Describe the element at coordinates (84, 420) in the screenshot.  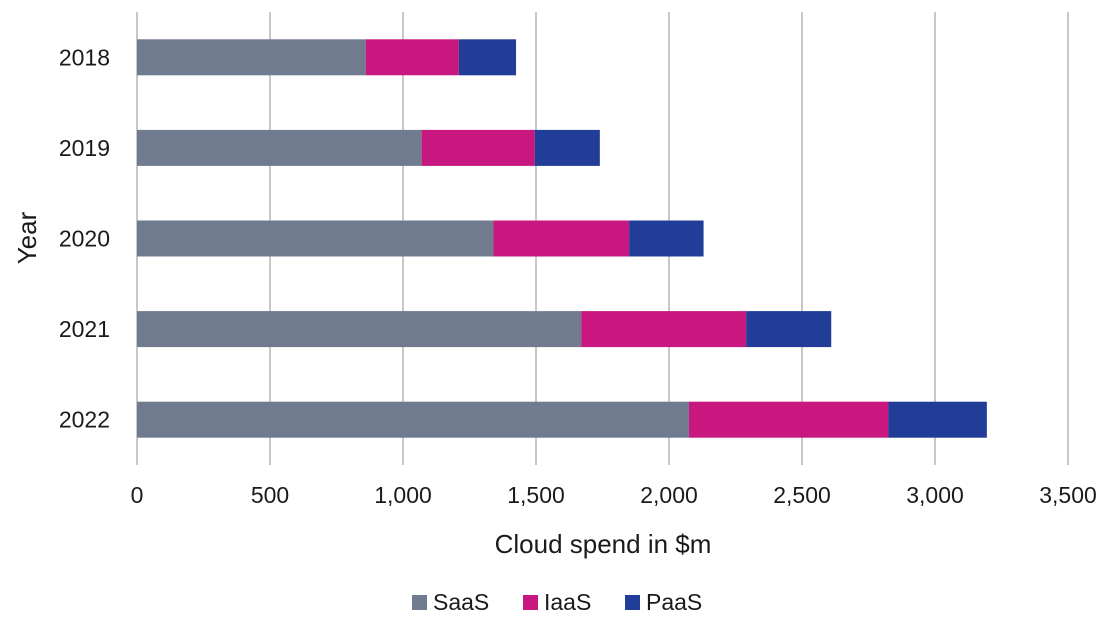
I see `y-tick-label: 2022` at that location.